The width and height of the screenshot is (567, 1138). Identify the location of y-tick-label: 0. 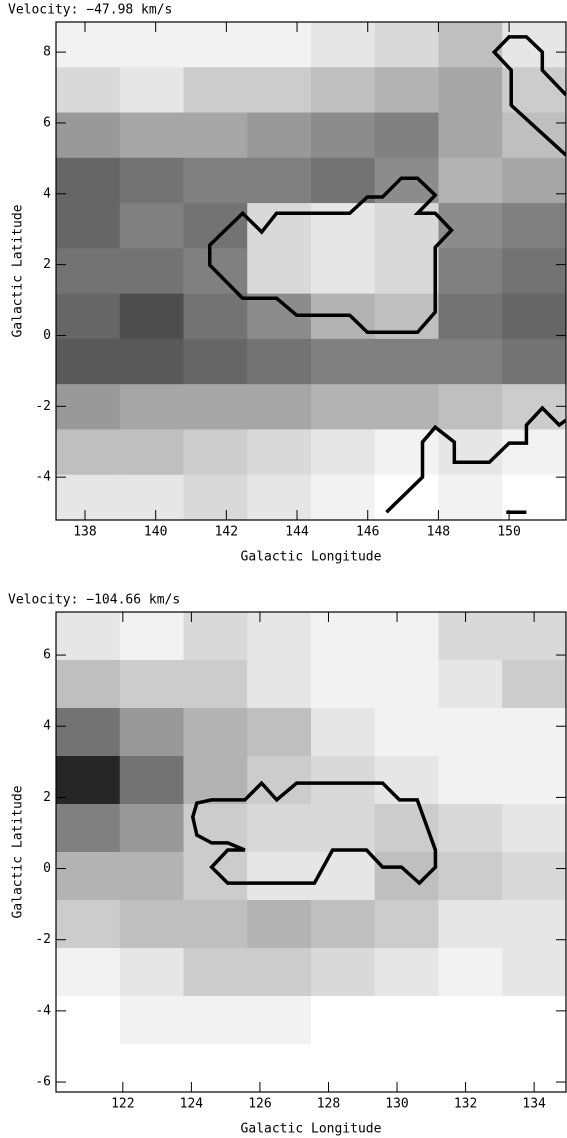
(47, 335).